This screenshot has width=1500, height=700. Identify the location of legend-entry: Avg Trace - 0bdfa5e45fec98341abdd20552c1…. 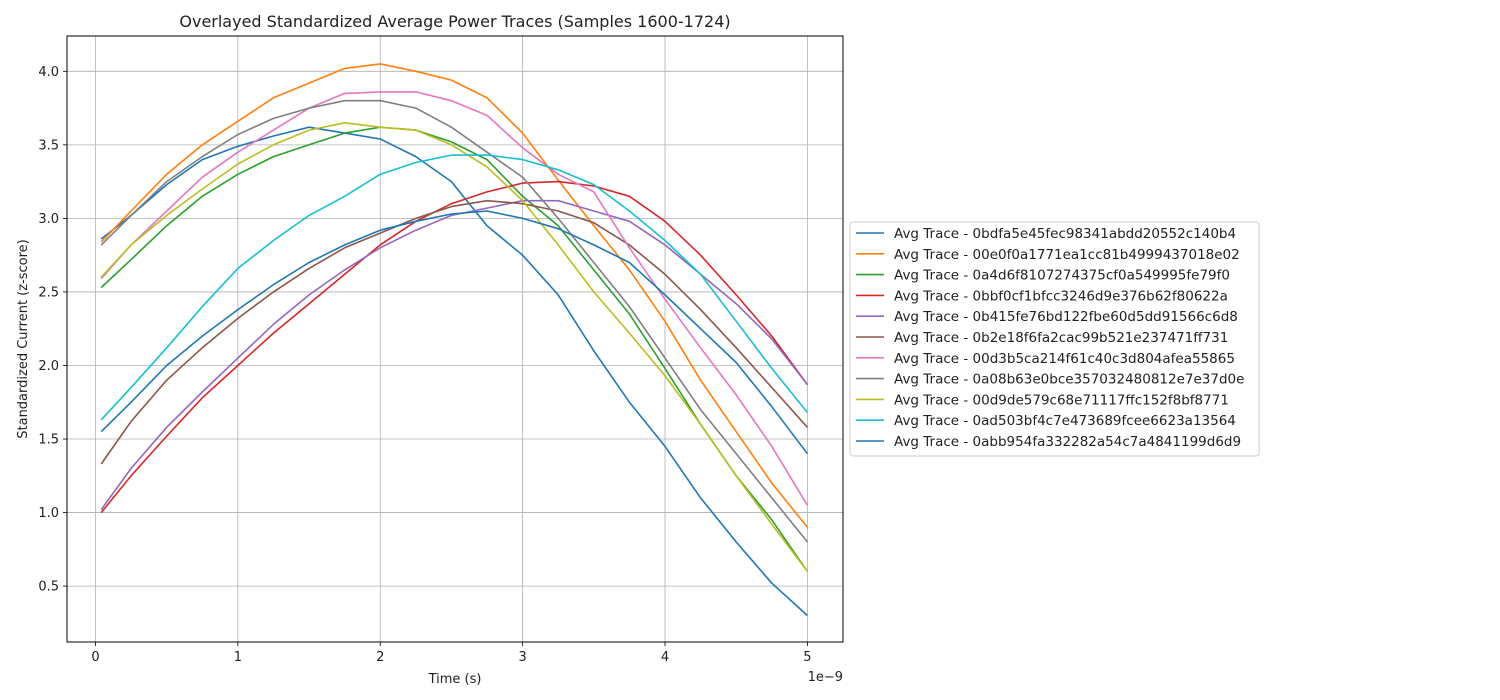
(1065, 234).